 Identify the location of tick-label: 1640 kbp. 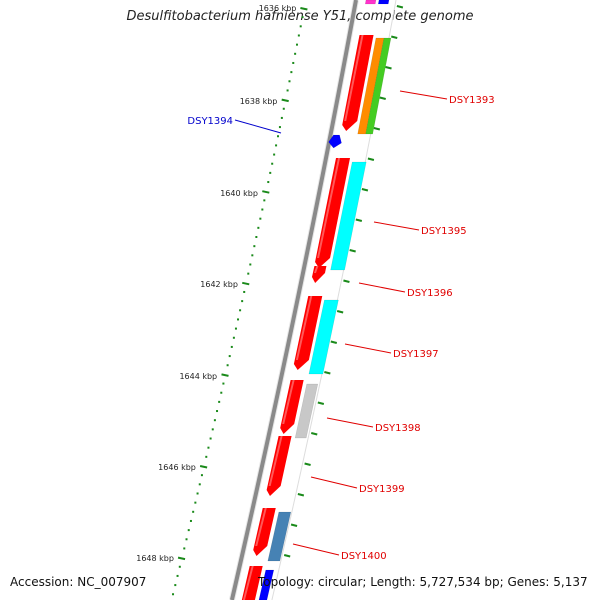
(239, 193).